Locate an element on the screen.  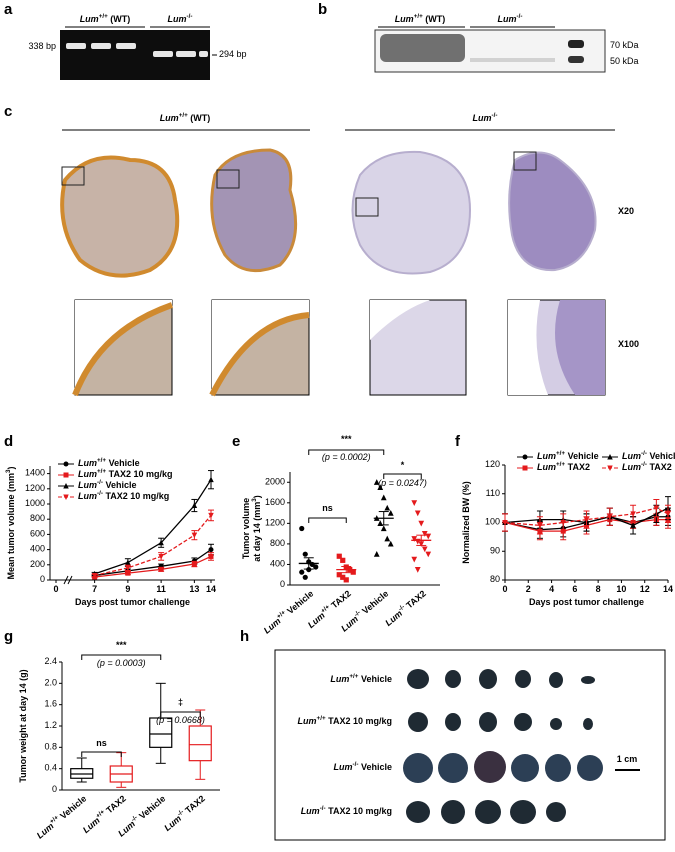
y-tick-label: 110 is located at coordinates (493, 493).